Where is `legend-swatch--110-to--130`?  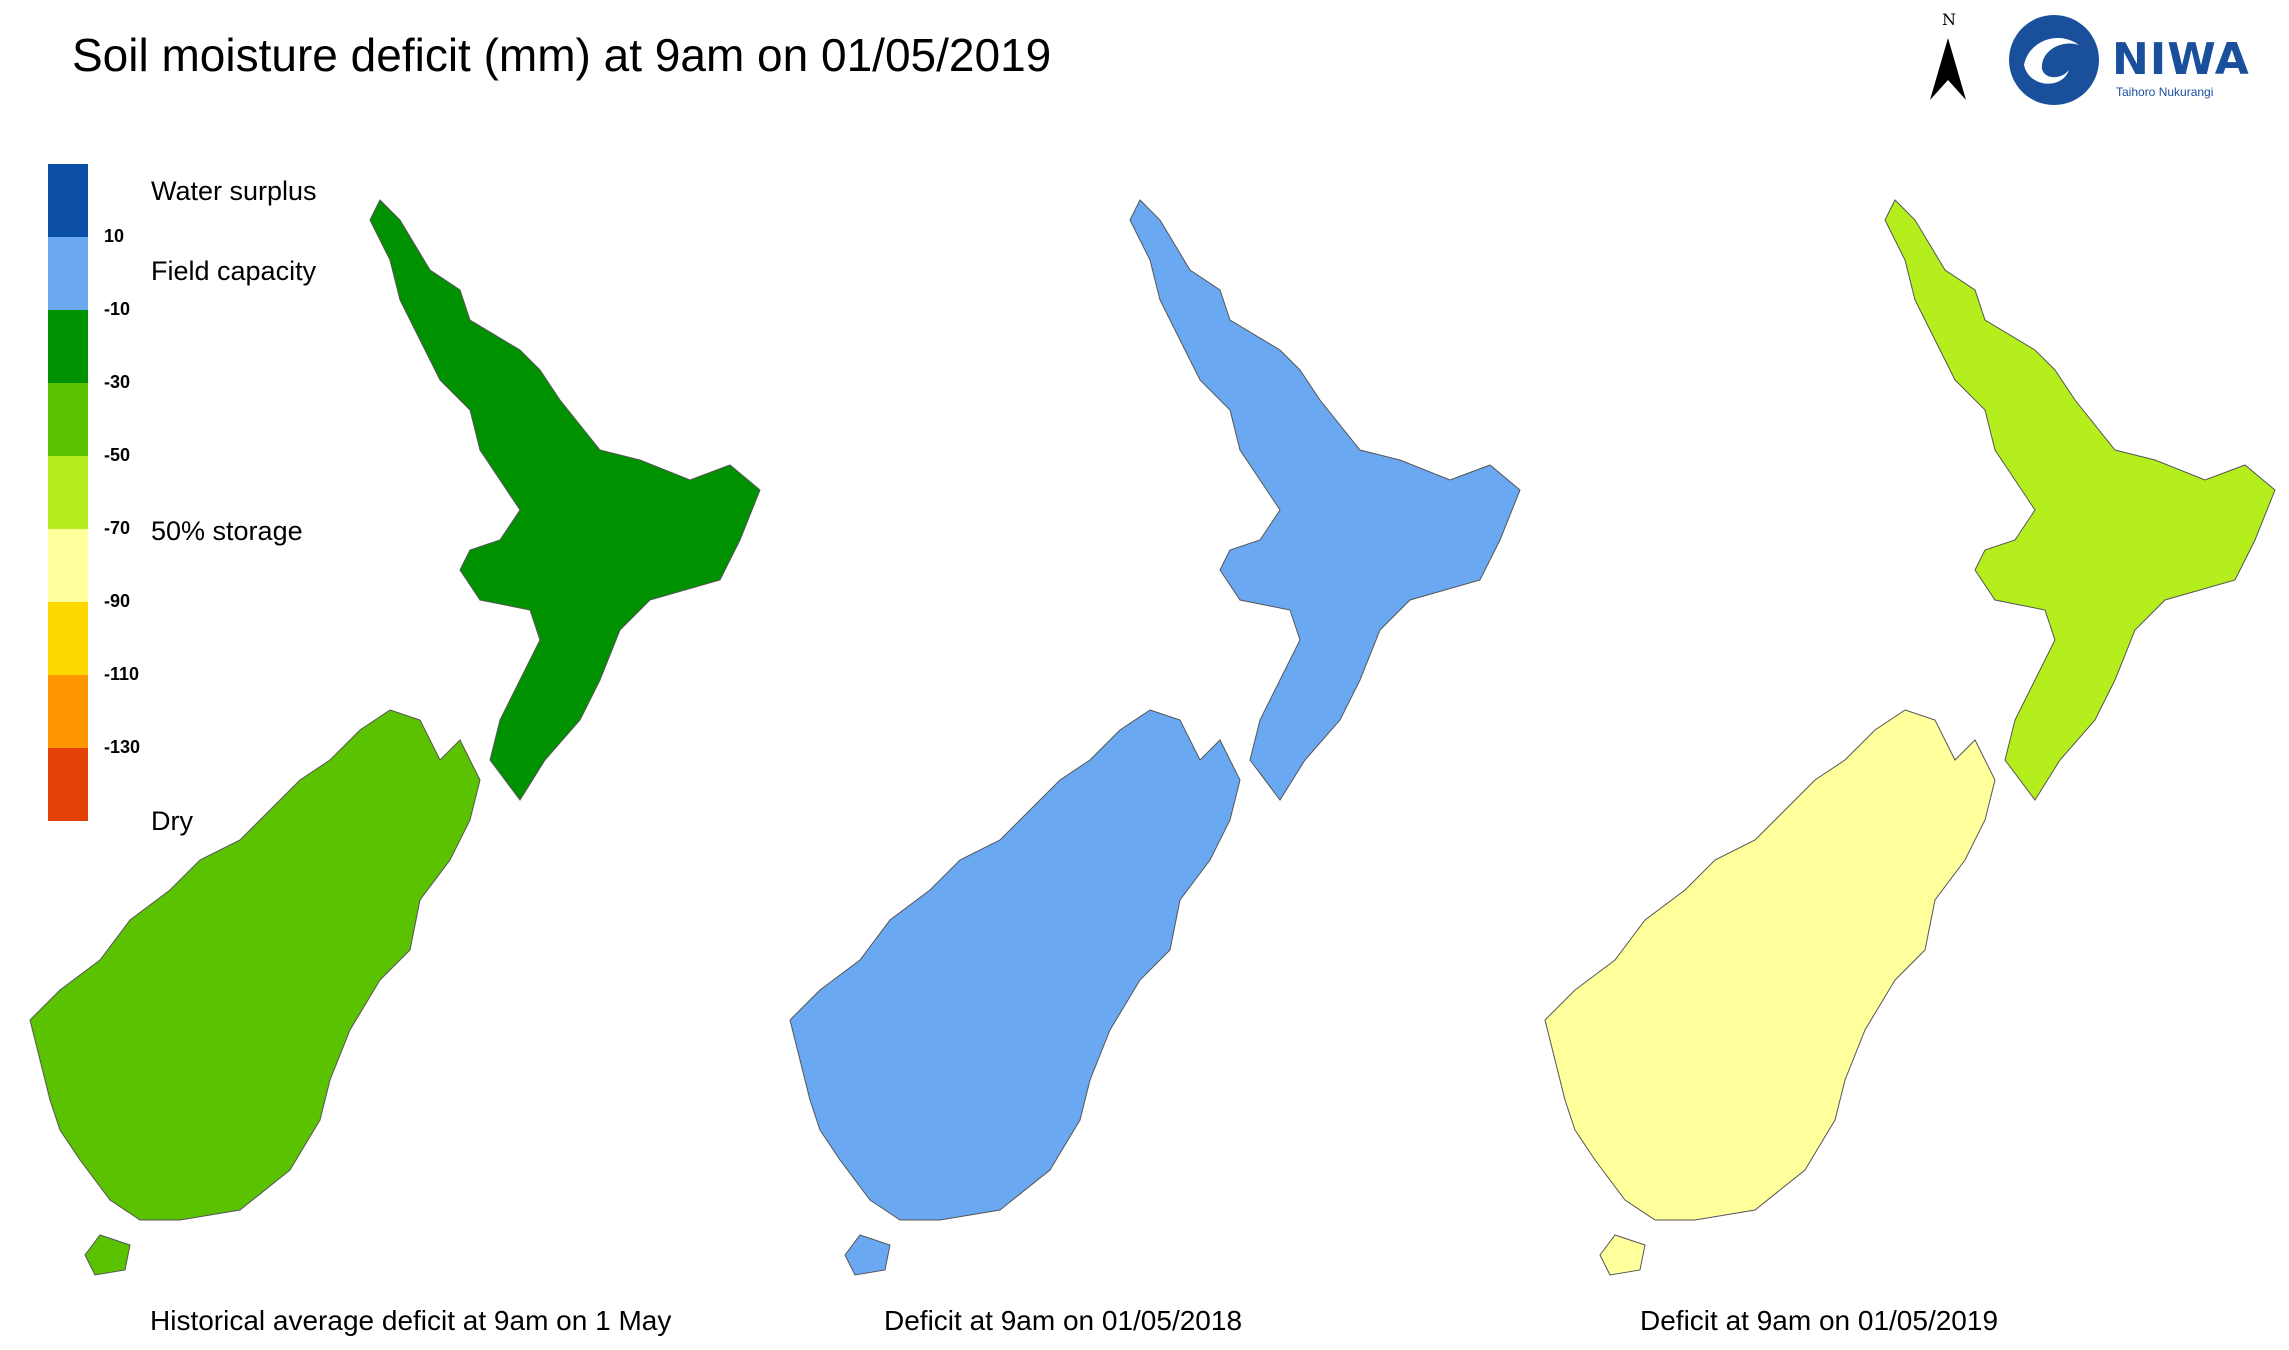 legend-swatch--110-to--130 is located at coordinates (68, 711).